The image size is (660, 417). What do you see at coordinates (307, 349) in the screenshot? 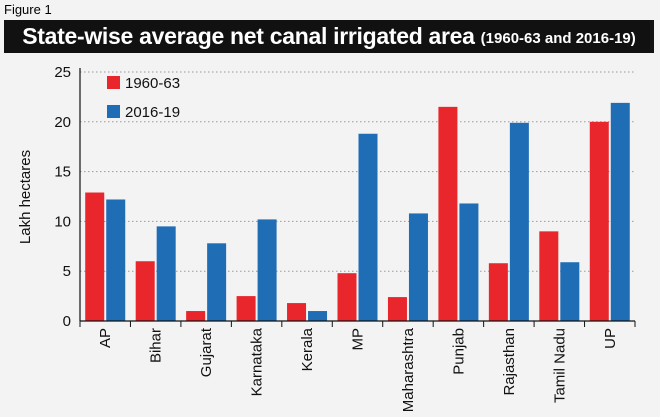
I see `x-tick-label: Kerala` at bounding box center [307, 349].